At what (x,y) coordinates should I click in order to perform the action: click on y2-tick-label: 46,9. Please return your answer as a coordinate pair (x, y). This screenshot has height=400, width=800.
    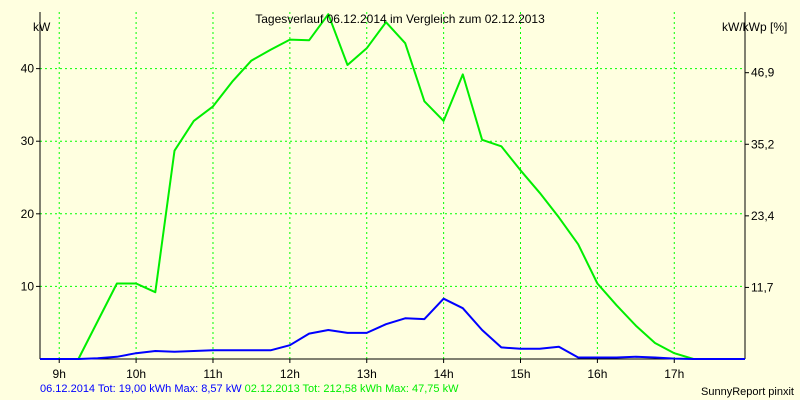
    Looking at the image, I should click on (763, 73).